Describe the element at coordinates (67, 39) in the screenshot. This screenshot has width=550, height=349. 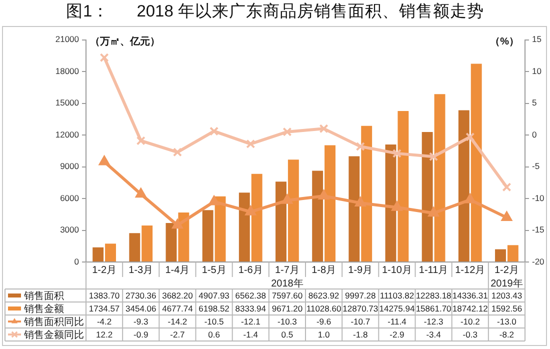
I see `y-tick-label: 21000` at that location.